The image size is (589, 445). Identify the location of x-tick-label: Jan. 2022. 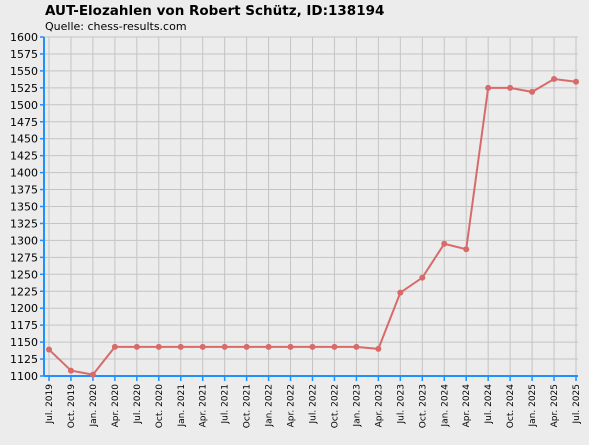
(270, 406).